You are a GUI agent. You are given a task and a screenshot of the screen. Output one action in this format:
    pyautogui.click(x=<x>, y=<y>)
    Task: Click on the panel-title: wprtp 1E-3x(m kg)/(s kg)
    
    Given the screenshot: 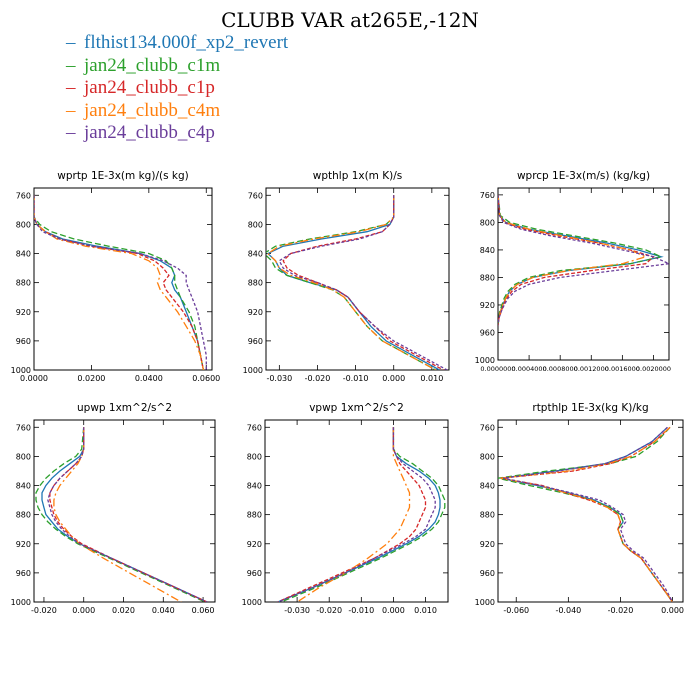 What is the action you would take?
    pyautogui.click(x=122, y=176)
    